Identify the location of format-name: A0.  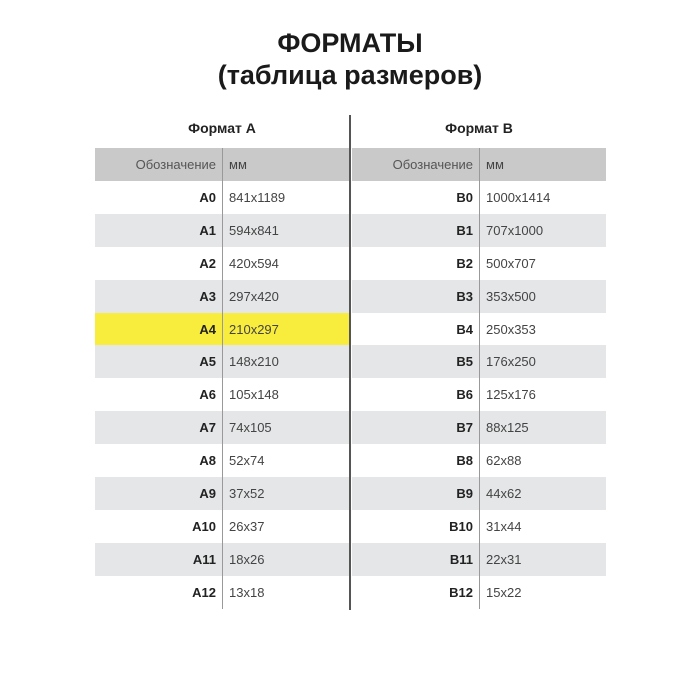
(159, 197).